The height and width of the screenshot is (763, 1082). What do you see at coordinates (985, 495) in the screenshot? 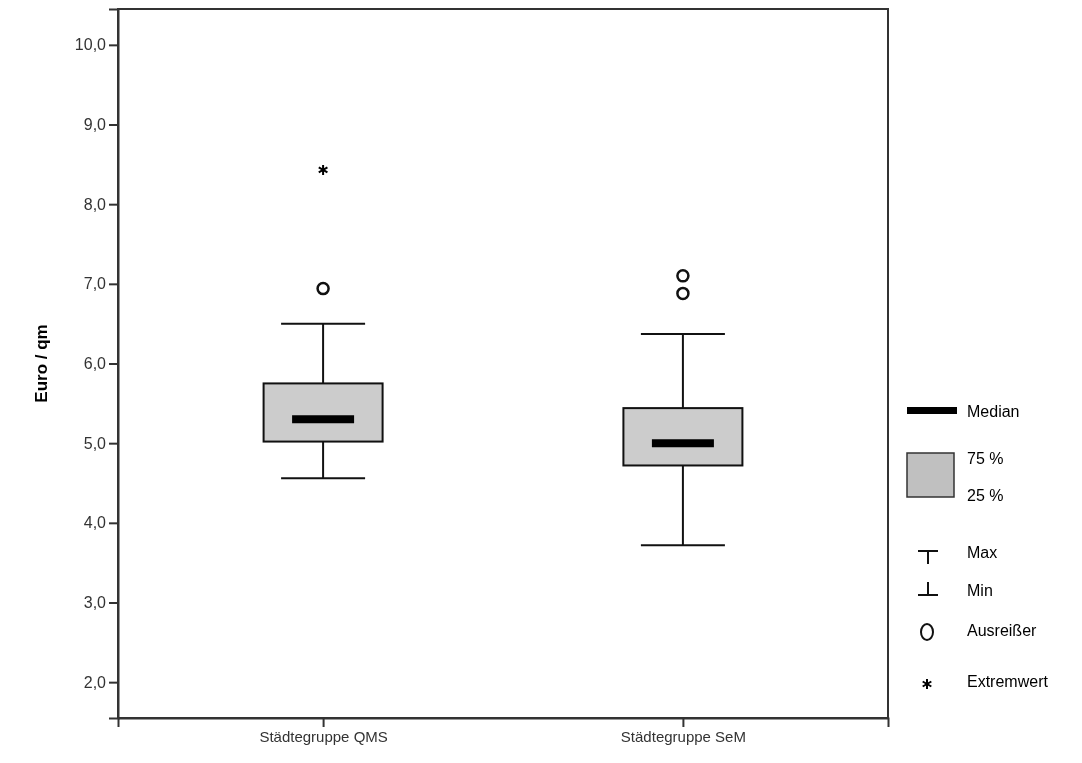
I see `text: 25 %` at bounding box center [985, 495].